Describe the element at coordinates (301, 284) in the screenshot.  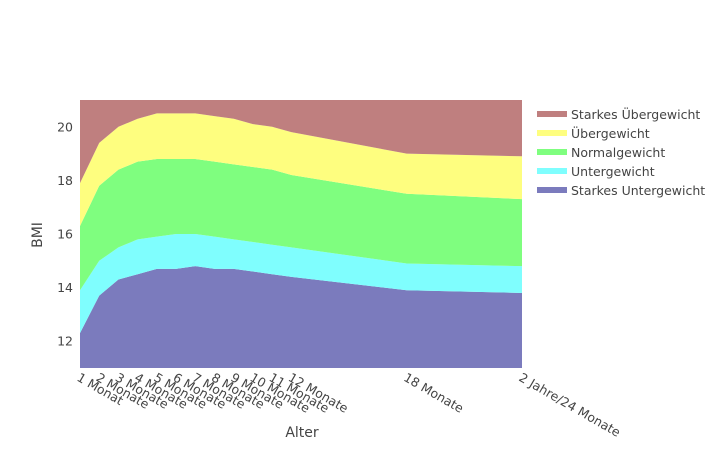
I see `area-untergewicht` at that location.